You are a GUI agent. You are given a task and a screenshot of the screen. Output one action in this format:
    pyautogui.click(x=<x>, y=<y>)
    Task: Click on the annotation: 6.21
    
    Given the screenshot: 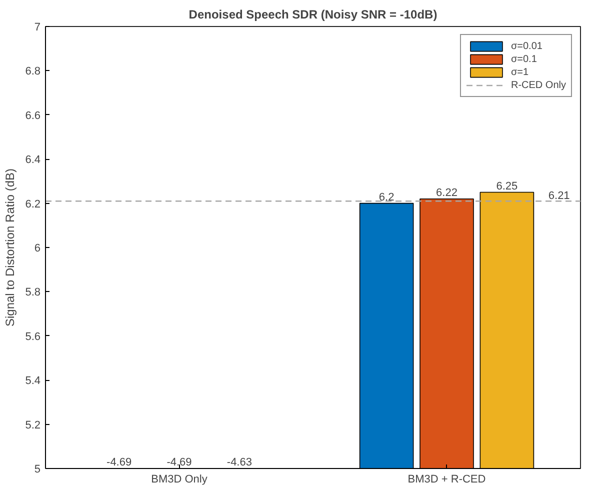 What is the action you would take?
    pyautogui.click(x=559, y=196)
    